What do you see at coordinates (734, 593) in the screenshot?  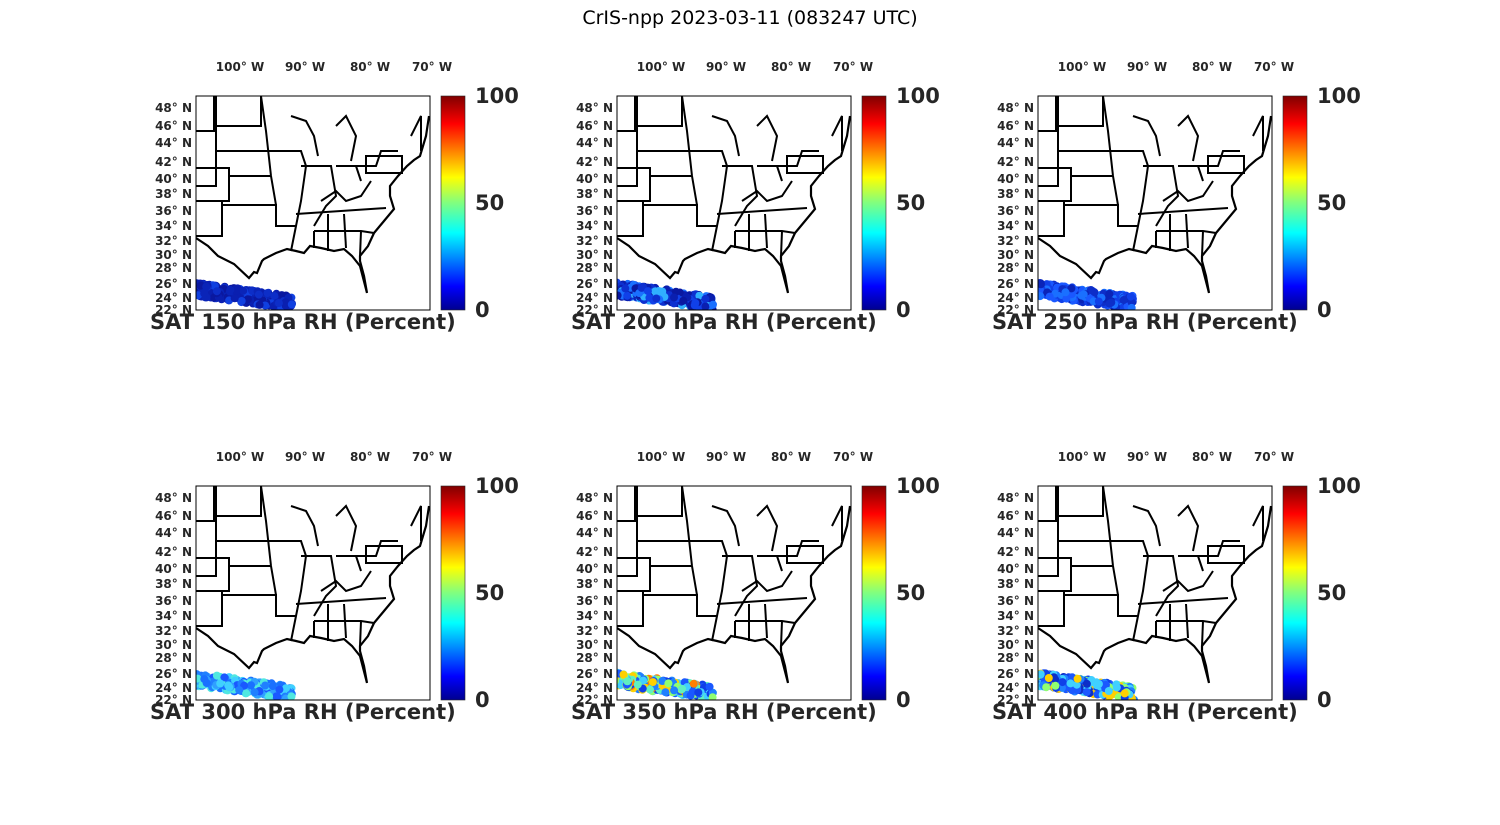 I see `map-axes-background` at bounding box center [734, 593].